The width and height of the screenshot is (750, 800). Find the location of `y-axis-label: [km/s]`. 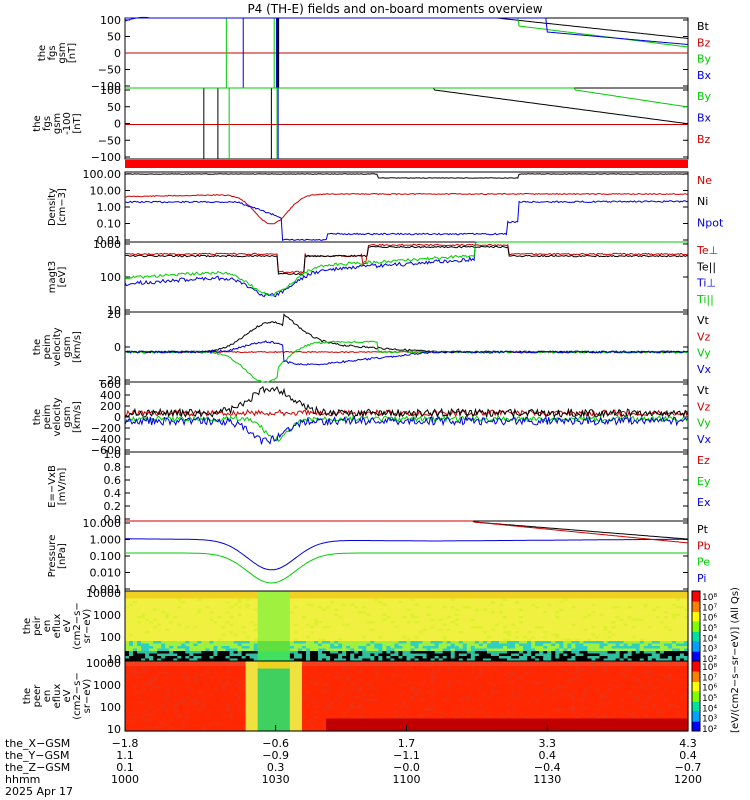

y-axis-label: [km/s] is located at coordinates (77, 417).